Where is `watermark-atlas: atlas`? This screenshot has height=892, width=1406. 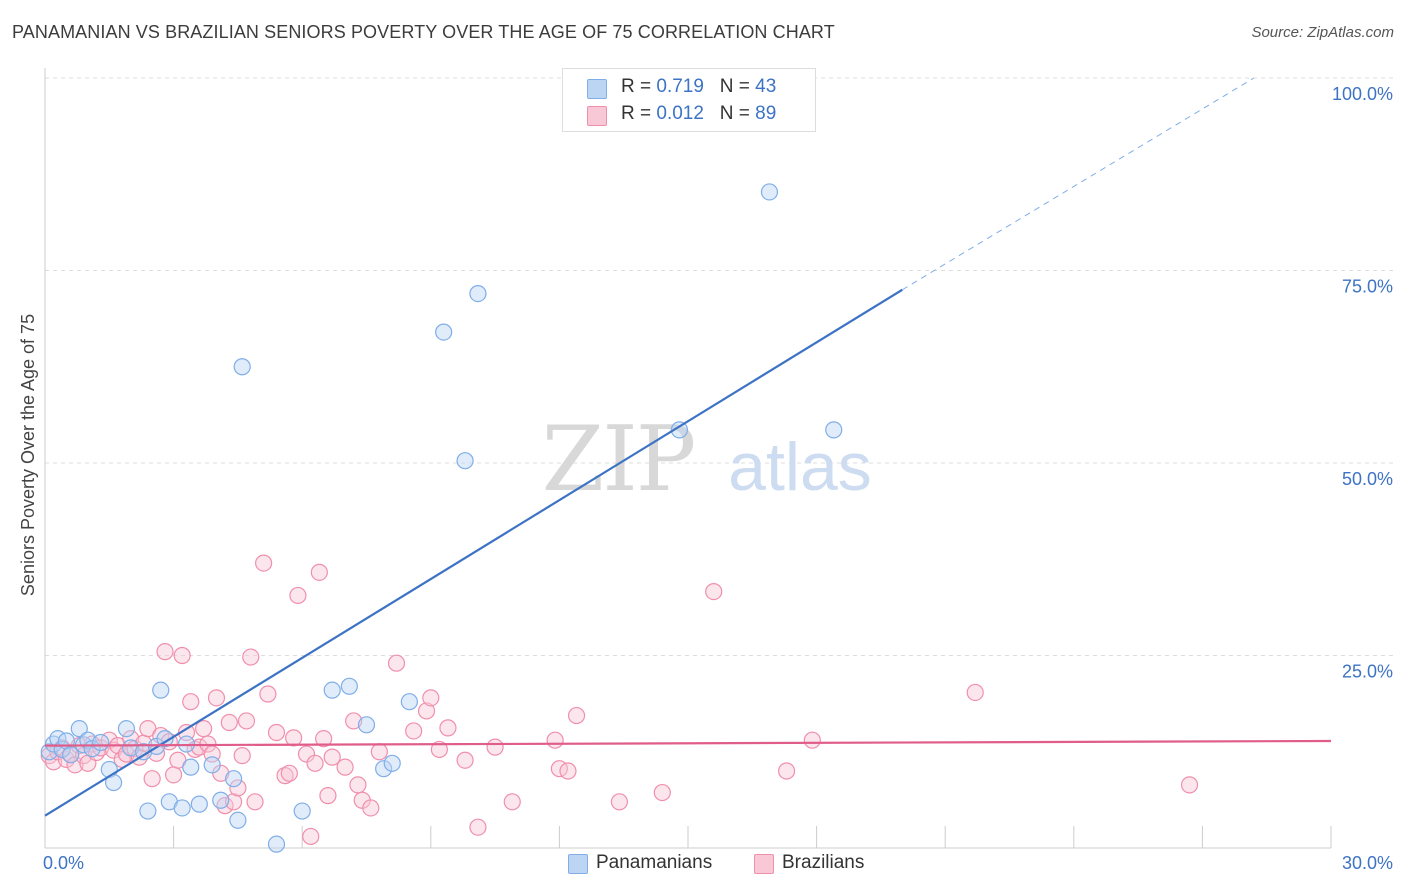
watermark-atlas: atlas is located at coordinates (800, 467).